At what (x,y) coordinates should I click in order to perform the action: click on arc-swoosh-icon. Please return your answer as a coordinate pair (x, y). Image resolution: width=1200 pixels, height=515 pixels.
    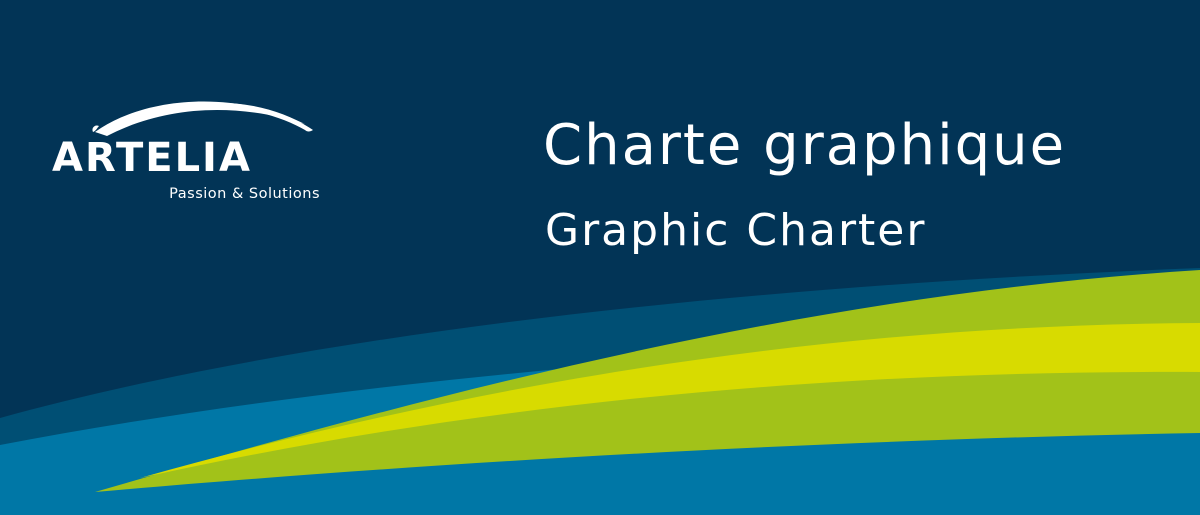
    Looking at the image, I should click on (202, 118).